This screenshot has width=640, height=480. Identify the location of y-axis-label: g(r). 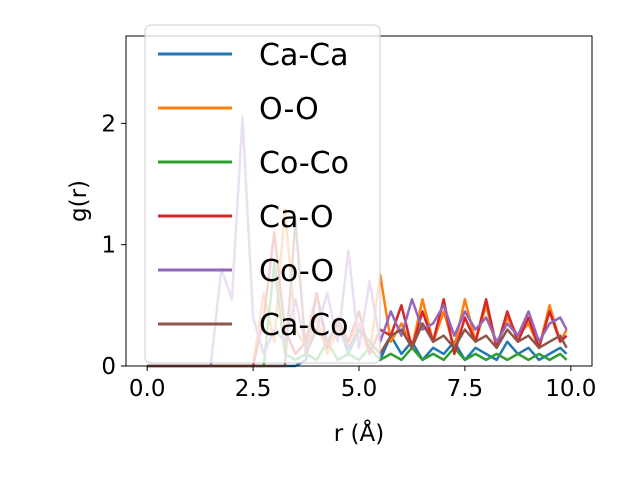
(79, 201).